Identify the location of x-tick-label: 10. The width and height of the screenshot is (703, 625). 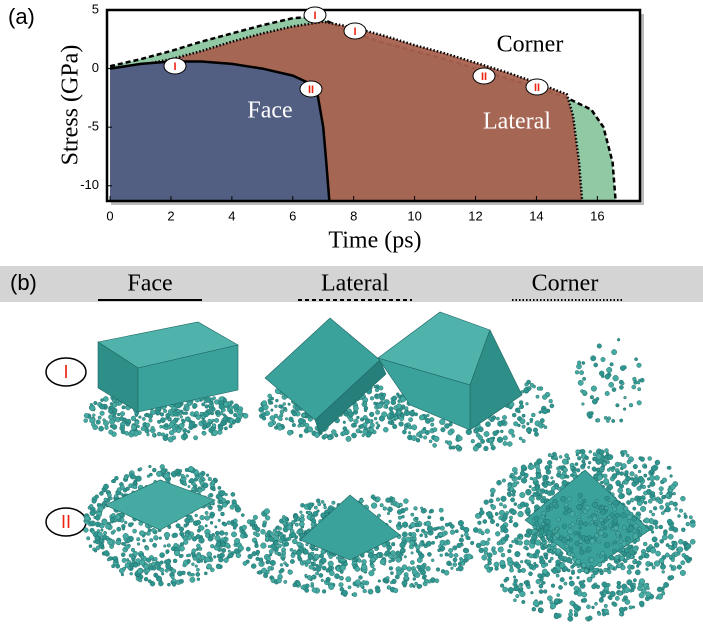
(414, 215).